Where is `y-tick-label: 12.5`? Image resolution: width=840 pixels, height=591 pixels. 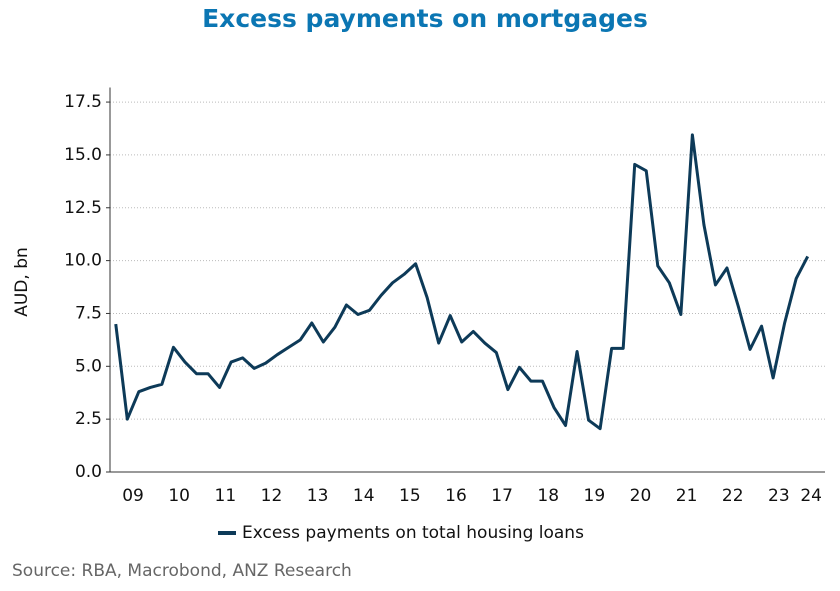
y-tick-label: 12.5 is located at coordinates (83, 208).